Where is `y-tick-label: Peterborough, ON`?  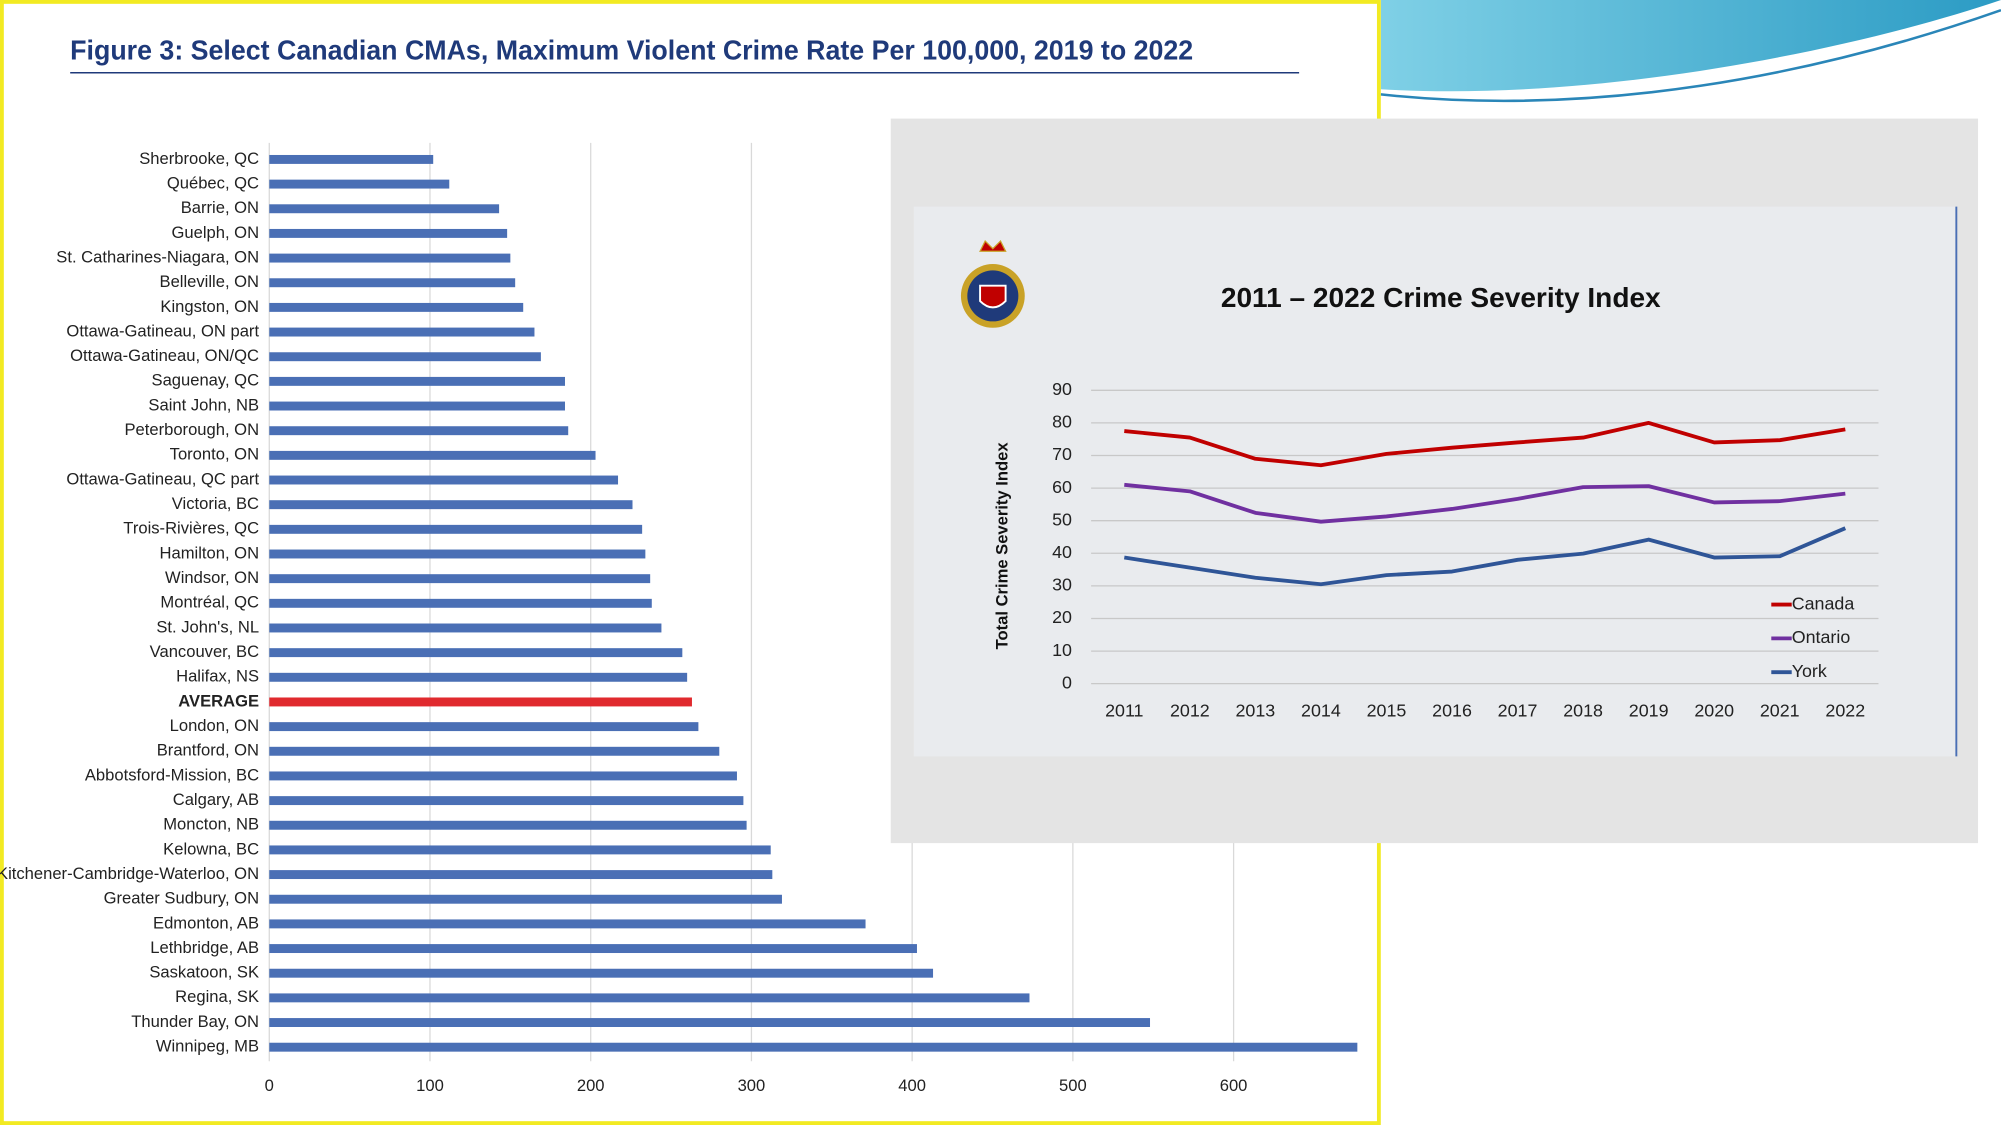 y-tick-label: Peterborough, ON is located at coordinates (191, 429).